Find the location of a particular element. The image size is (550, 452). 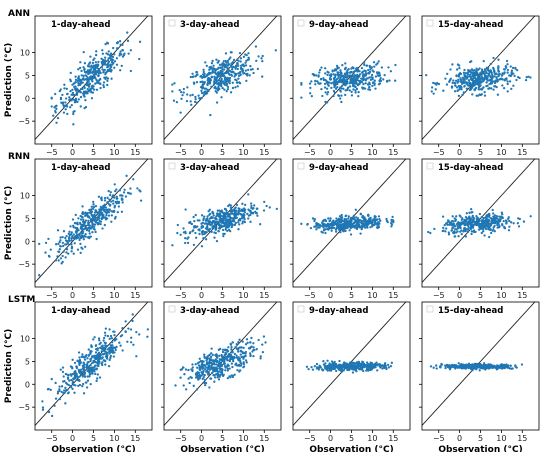

scatter-points is located at coordinates (349, 366).